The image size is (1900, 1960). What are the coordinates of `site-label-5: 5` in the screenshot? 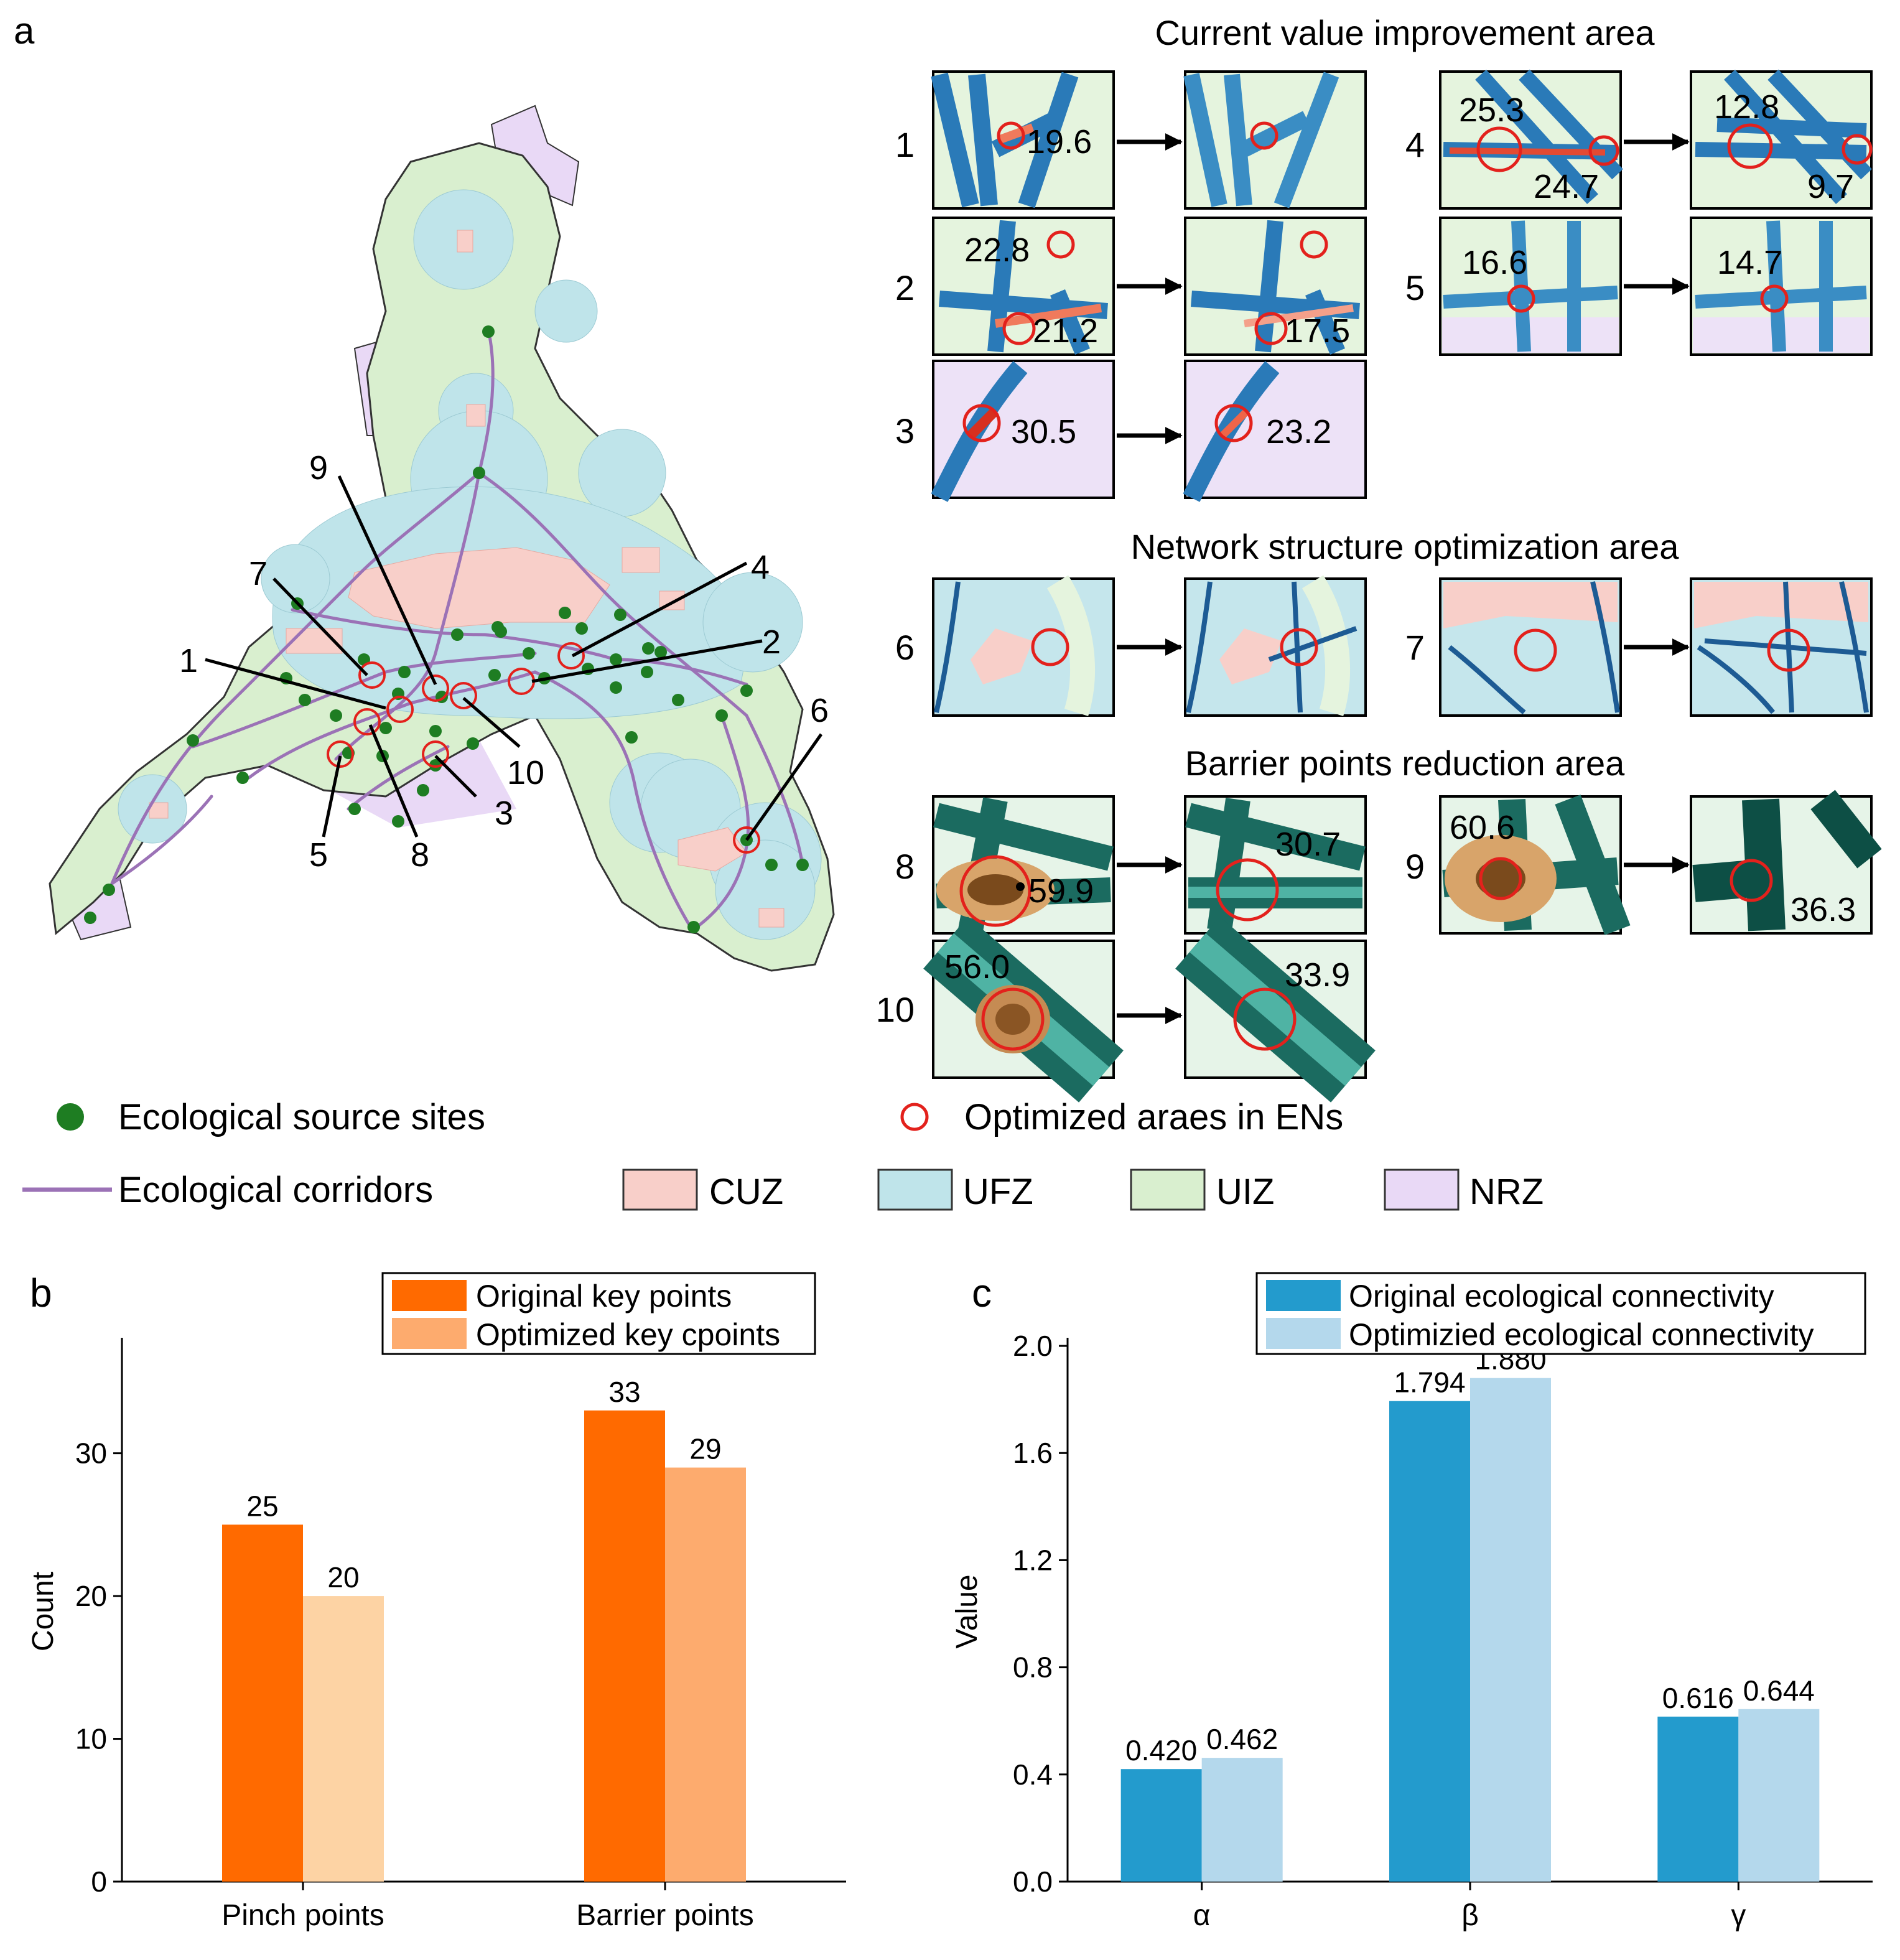 It's located at (318, 855).